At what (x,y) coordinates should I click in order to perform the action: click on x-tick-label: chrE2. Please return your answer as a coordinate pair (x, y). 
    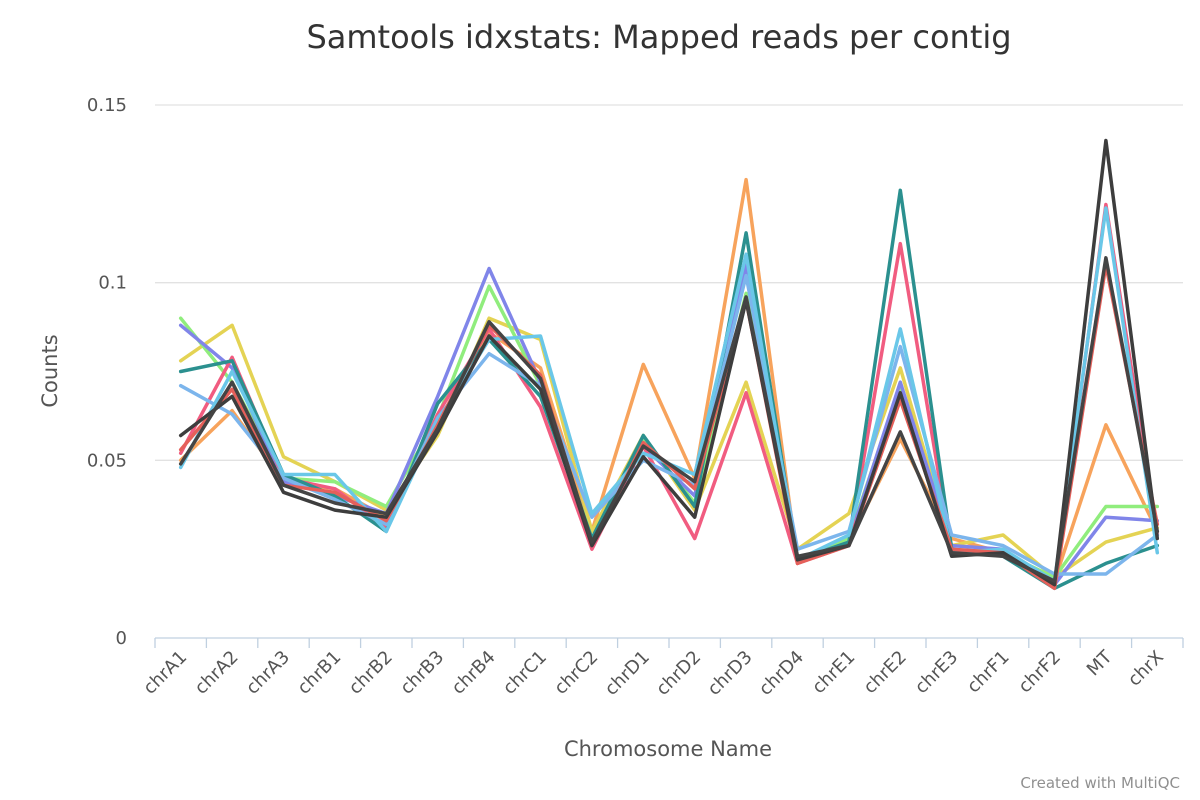
    Looking at the image, I should click on (885, 672).